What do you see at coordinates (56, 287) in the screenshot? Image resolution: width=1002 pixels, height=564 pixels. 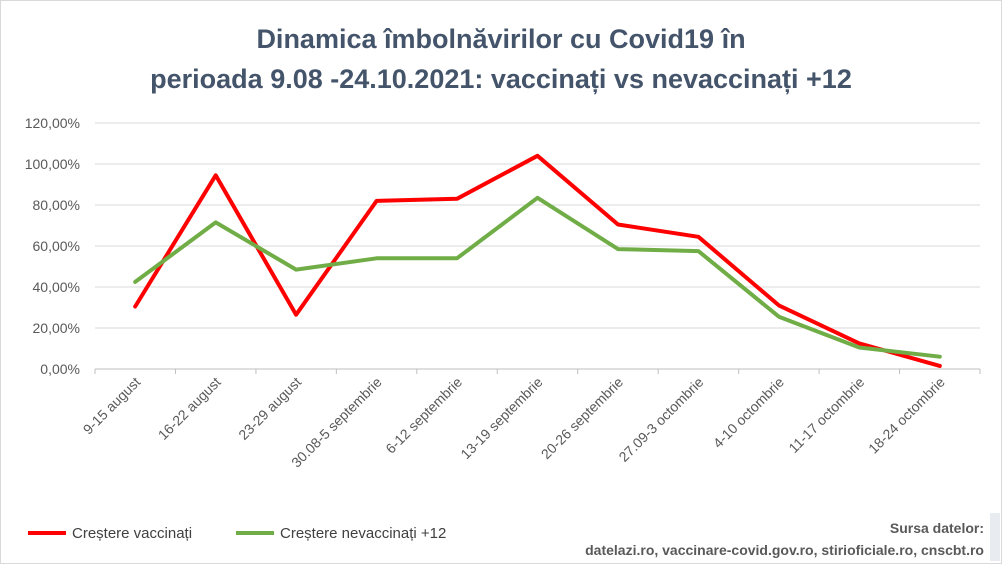 I see `y-tick-label: 40,00%` at bounding box center [56, 287].